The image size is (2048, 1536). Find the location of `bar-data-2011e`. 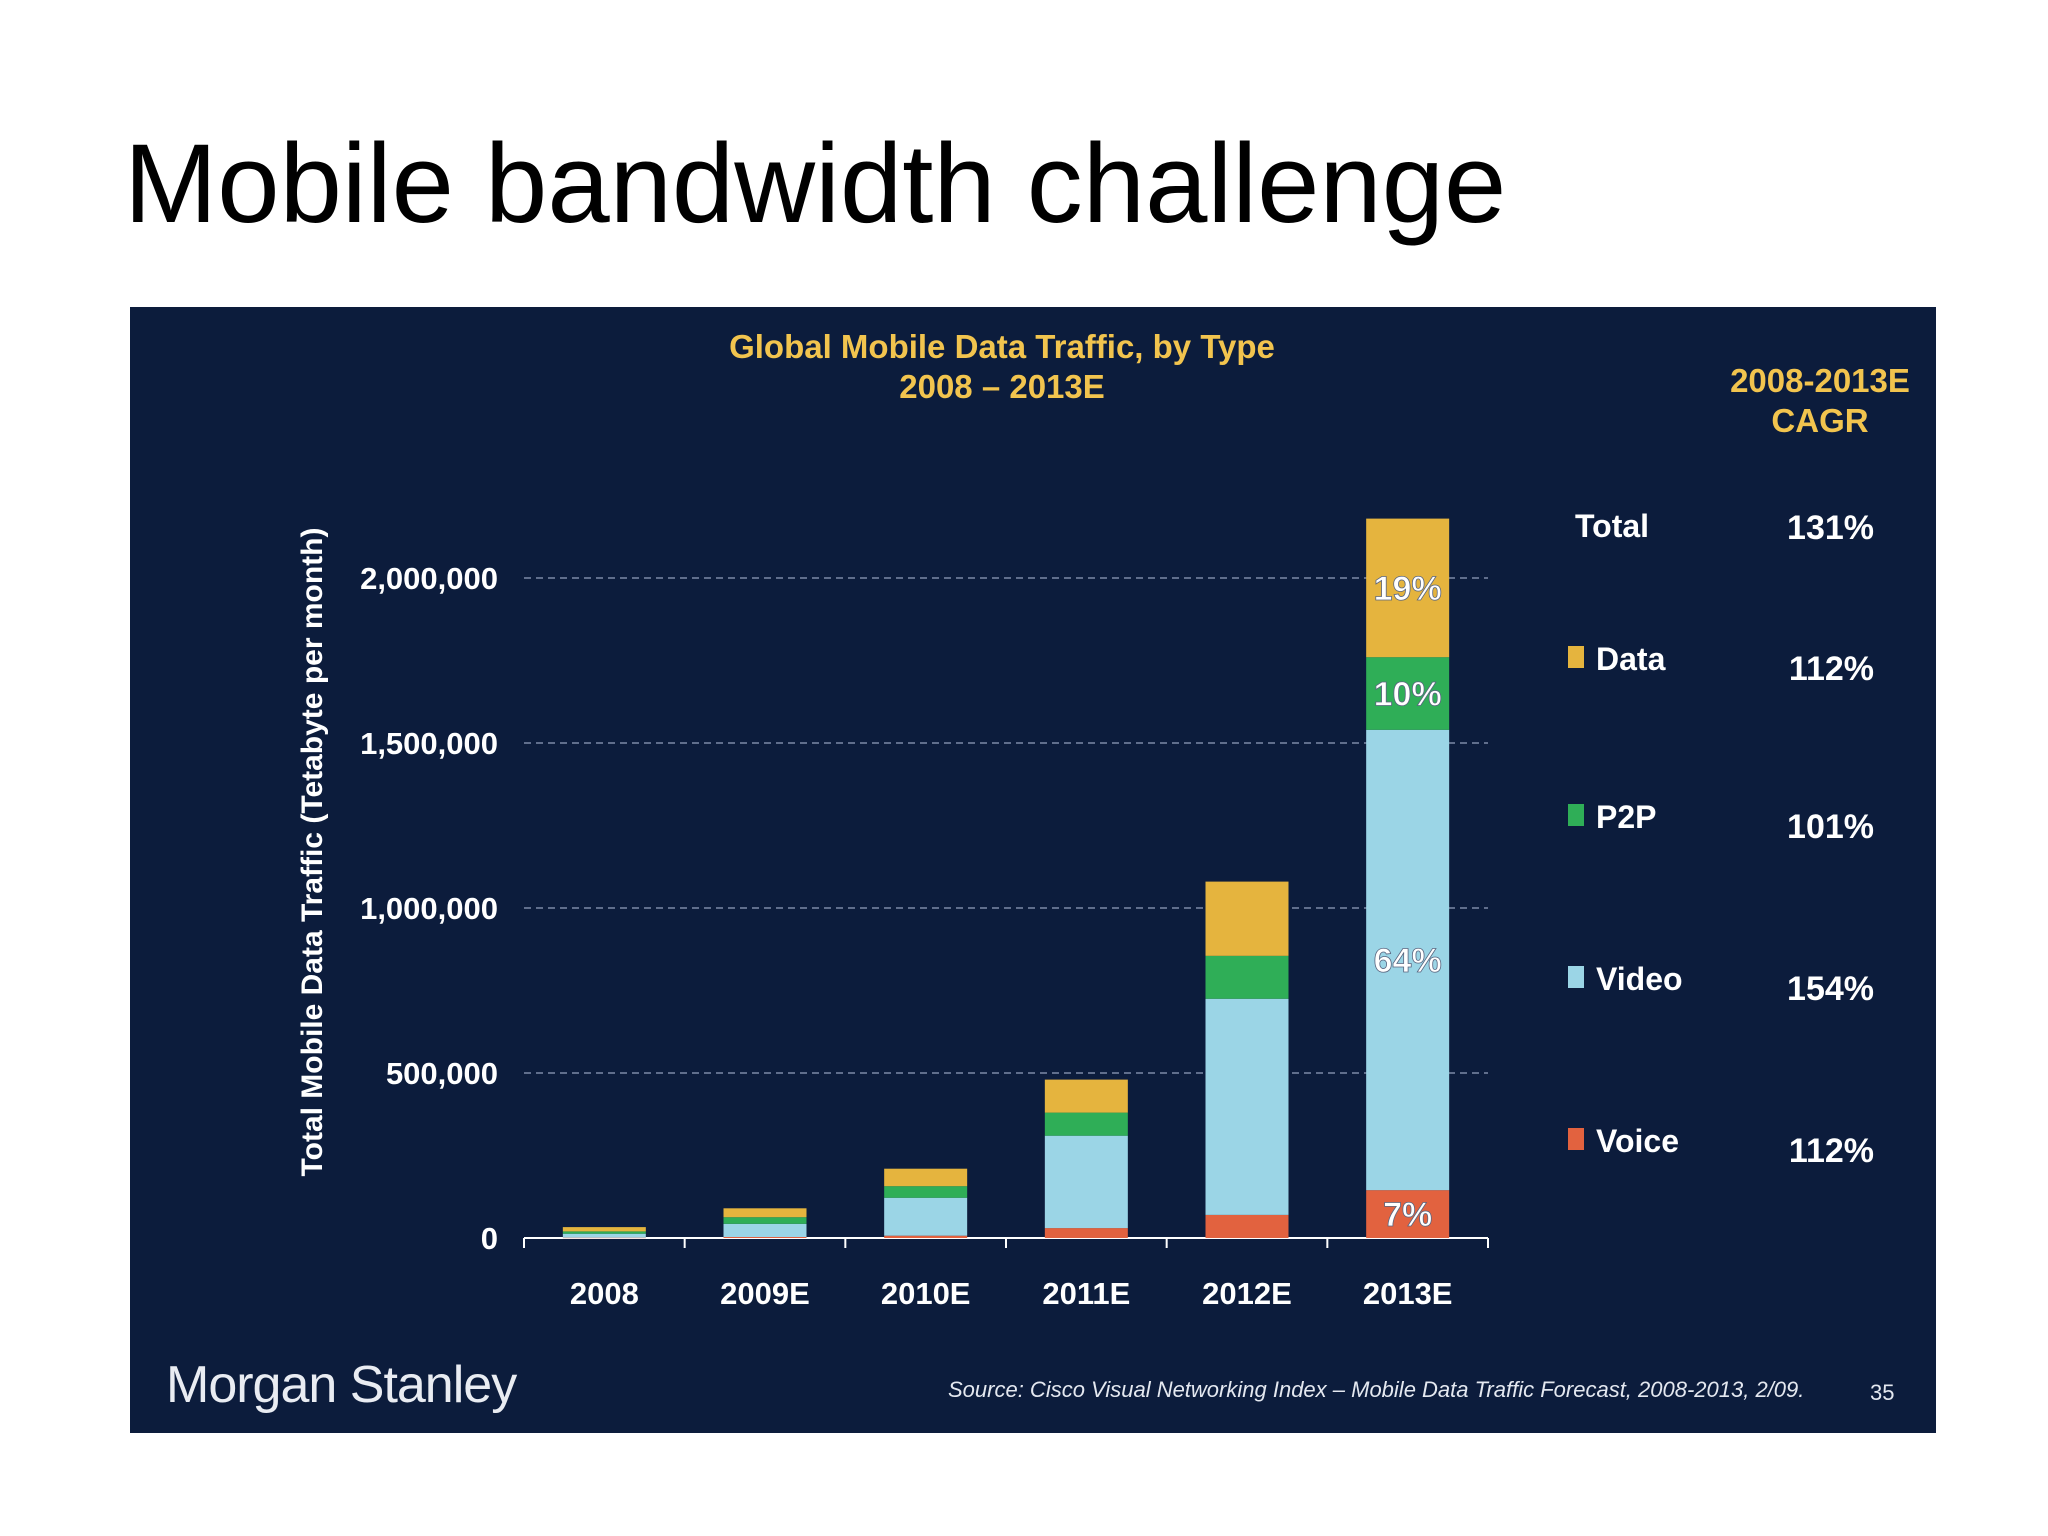

bar-data-2011e is located at coordinates (1086, 1096).